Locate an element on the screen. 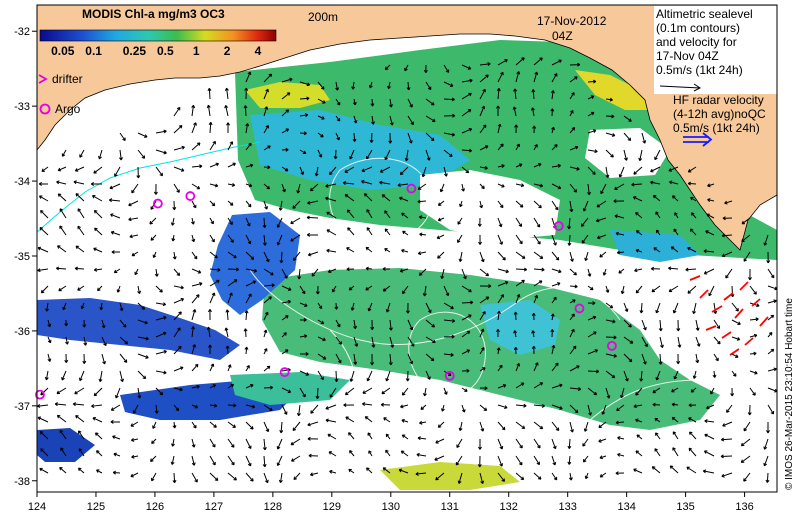  colorbar: MODIS Chl-a mg/m3 OC3 0.05 0.1 0.25 0.5 1 2 4 is located at coordinates (158, 32).